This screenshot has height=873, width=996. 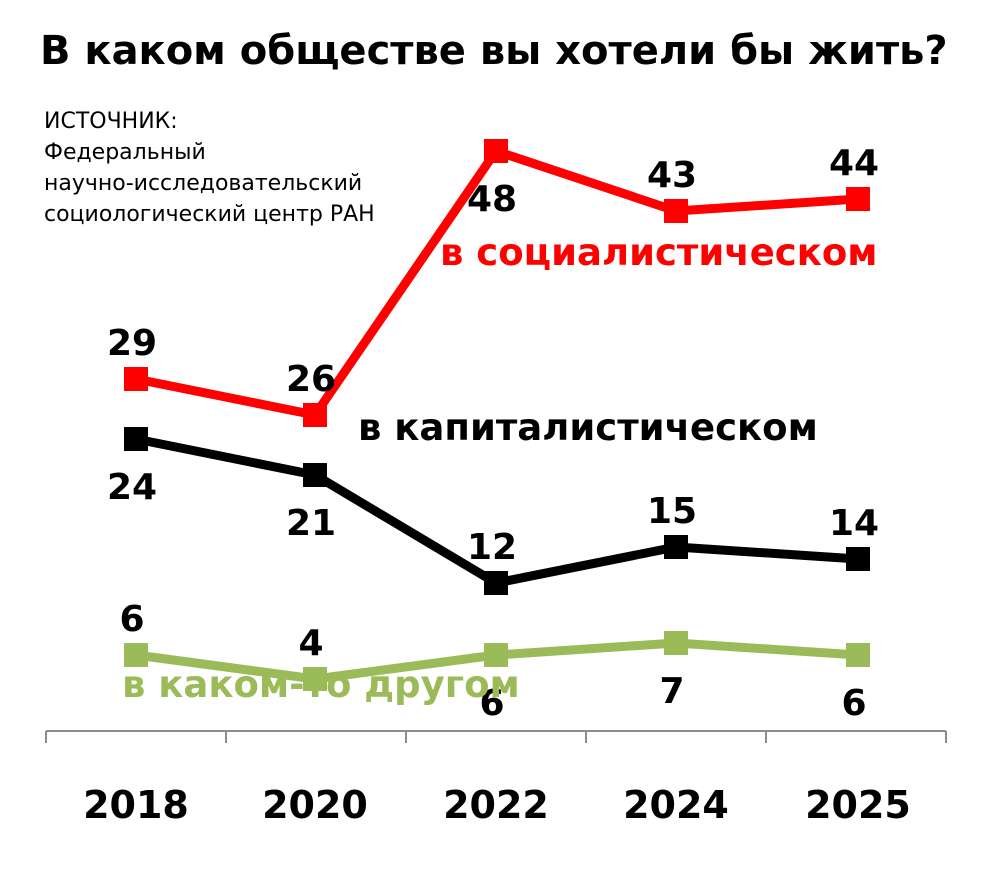 I want to click on x-tick-label: 2020, so click(x=315, y=805).